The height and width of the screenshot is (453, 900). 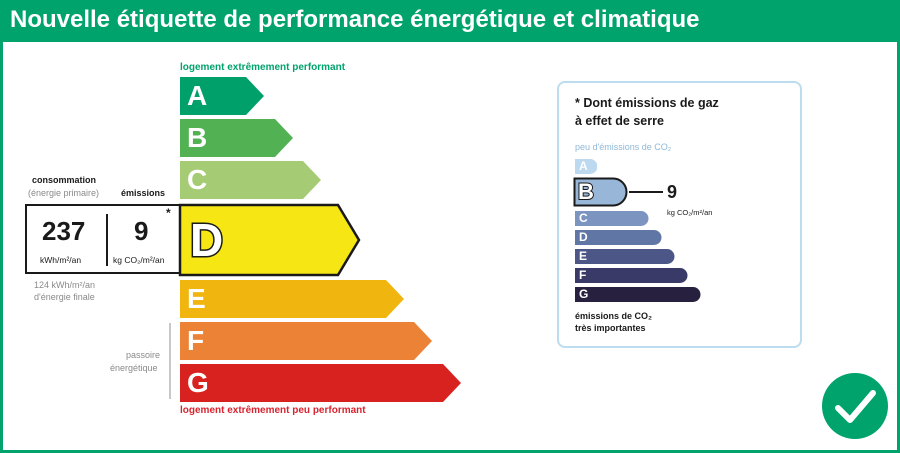 I want to click on energy-grade-d-shape, so click(x=269, y=240).